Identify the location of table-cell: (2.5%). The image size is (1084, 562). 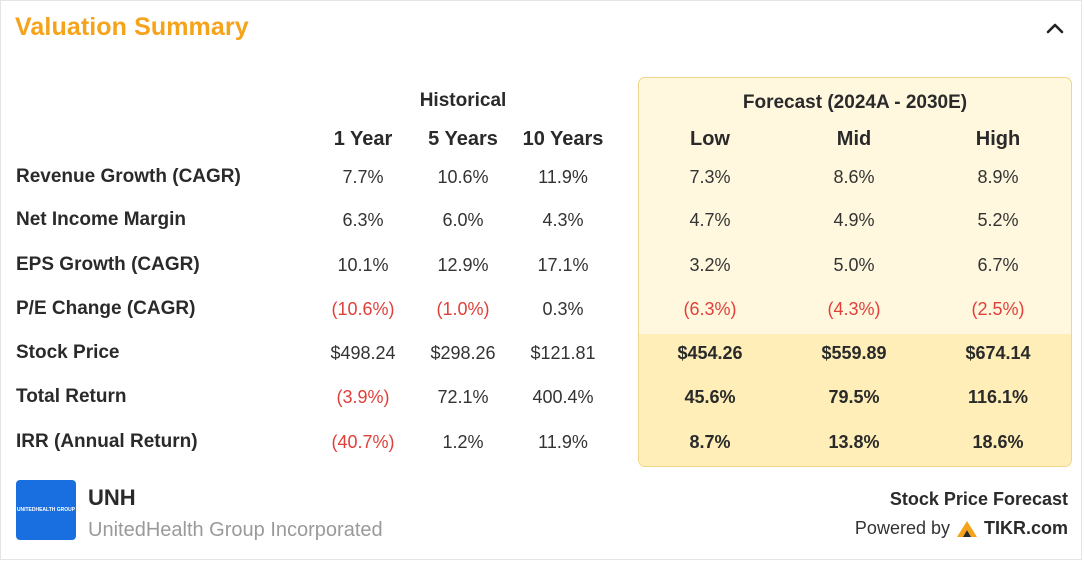
(998, 309).